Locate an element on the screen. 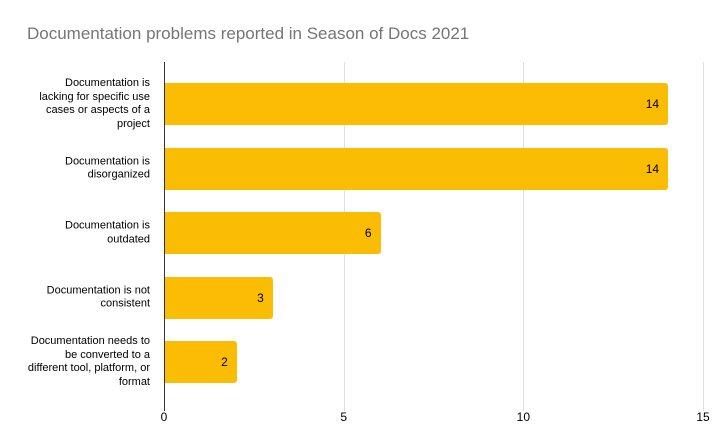 The width and height of the screenshot is (725, 448). x-tick-label: 5 is located at coordinates (343, 417).